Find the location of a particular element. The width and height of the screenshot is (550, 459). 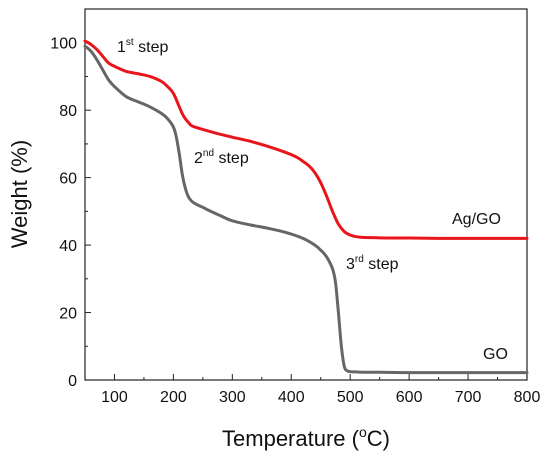

y-tick-label: 100 is located at coordinates (63, 44).